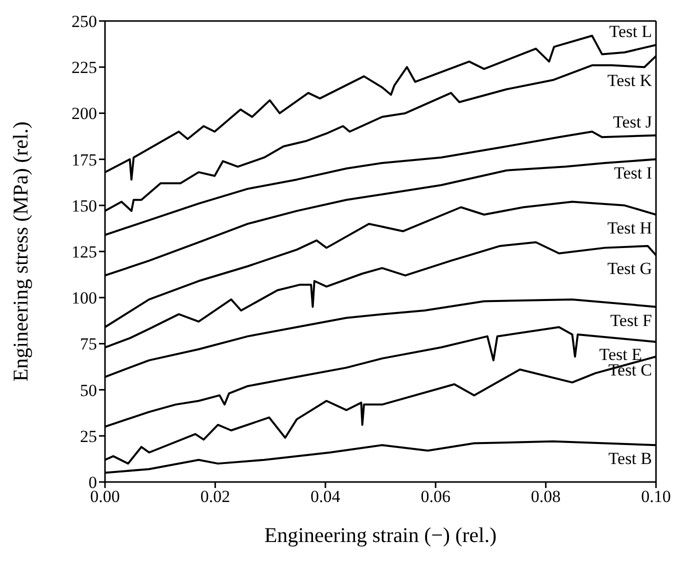 This screenshot has height=561, width=685. I want to click on y-tick-label: 50, so click(88, 390).